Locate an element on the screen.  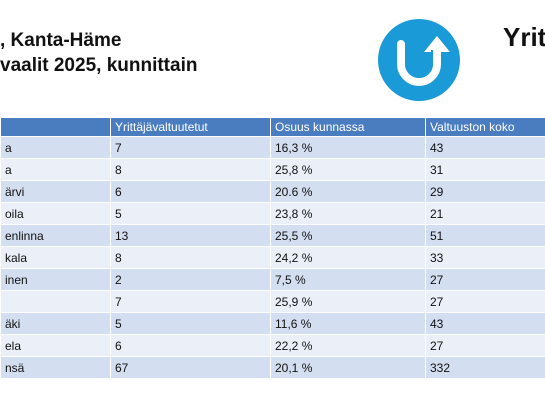
column-header is located at coordinates (55, 127).